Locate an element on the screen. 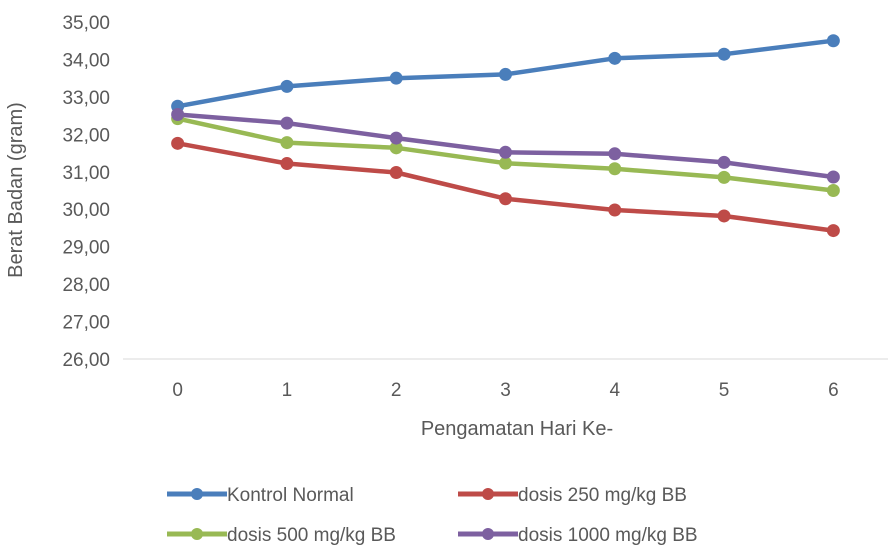  y-tick-label: 30,00 is located at coordinates (86, 210).